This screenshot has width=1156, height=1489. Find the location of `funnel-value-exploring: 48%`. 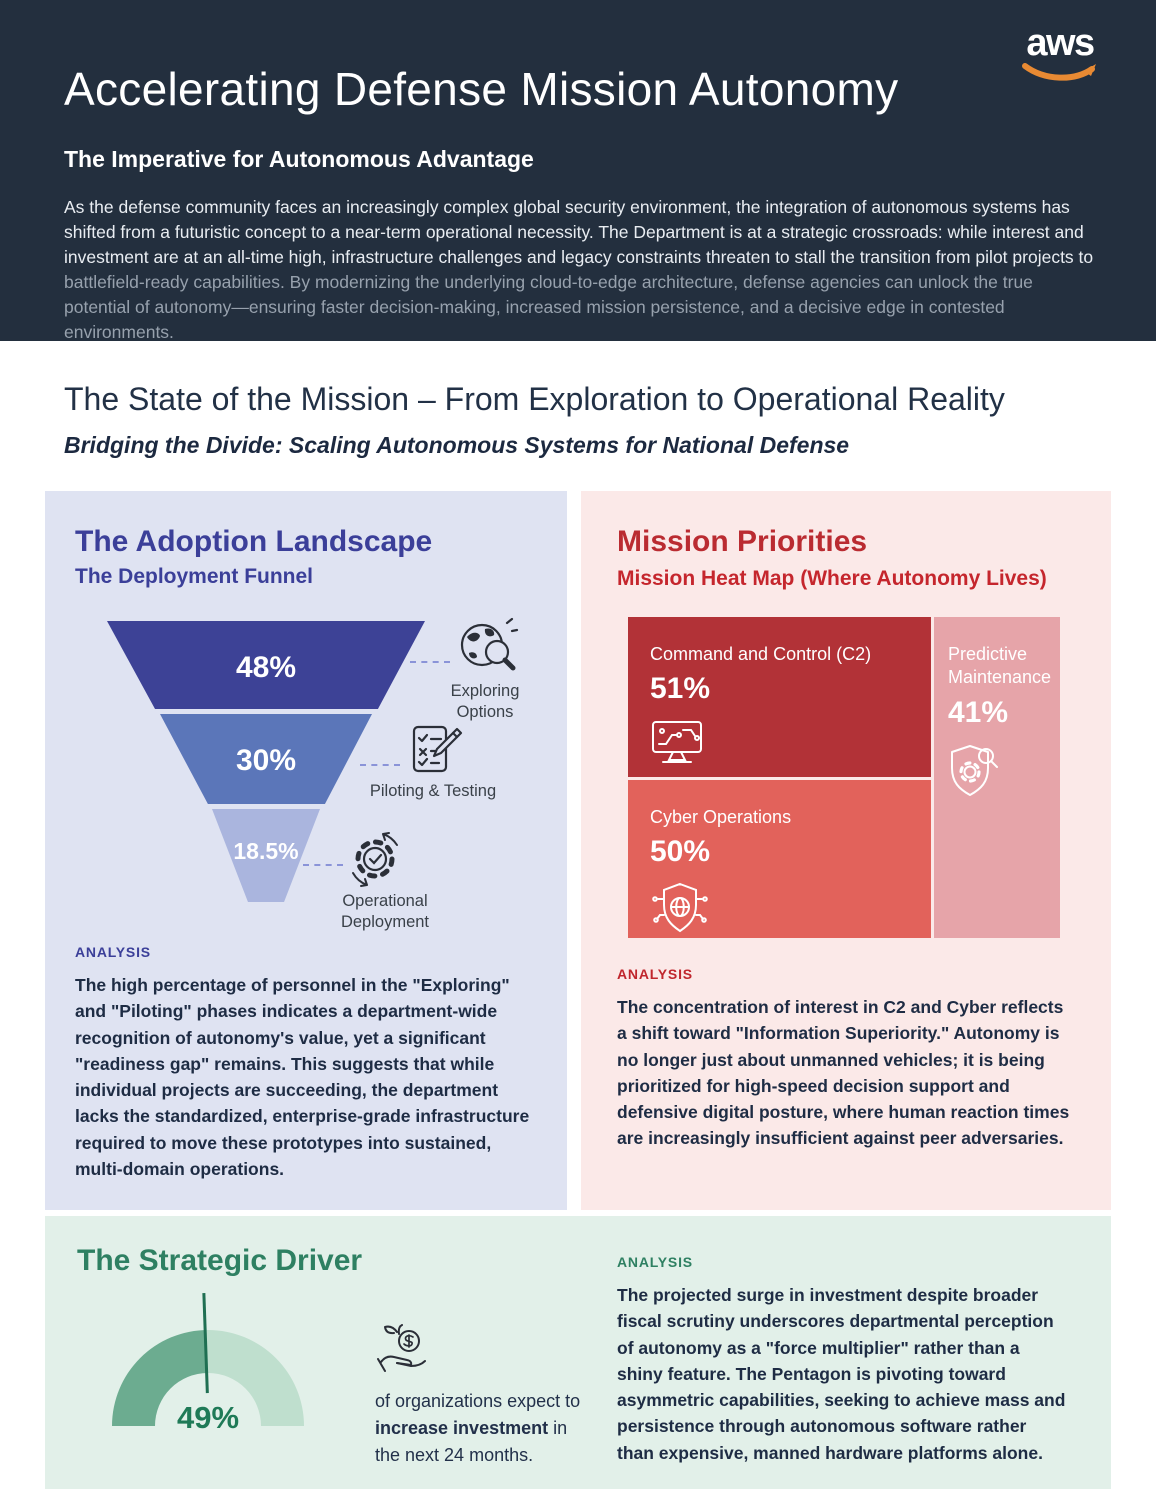

funnel-value-exploring: 48% is located at coordinates (266, 667).